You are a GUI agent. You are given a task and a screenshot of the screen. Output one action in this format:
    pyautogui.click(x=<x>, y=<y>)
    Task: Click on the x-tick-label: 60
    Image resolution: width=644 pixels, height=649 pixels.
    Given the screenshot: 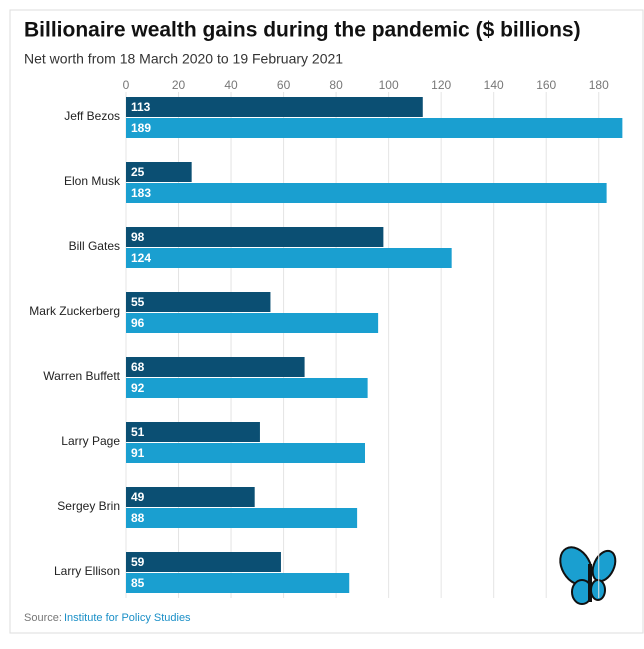 What is the action you would take?
    pyautogui.click(x=284, y=85)
    